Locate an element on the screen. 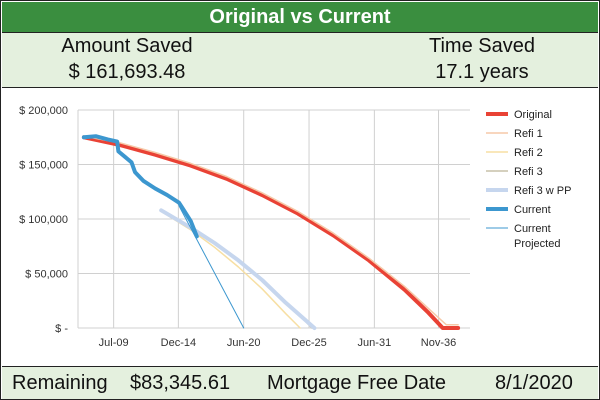 This screenshot has height=400, width=600. legend-label: Refi 2 is located at coordinates (528, 153).